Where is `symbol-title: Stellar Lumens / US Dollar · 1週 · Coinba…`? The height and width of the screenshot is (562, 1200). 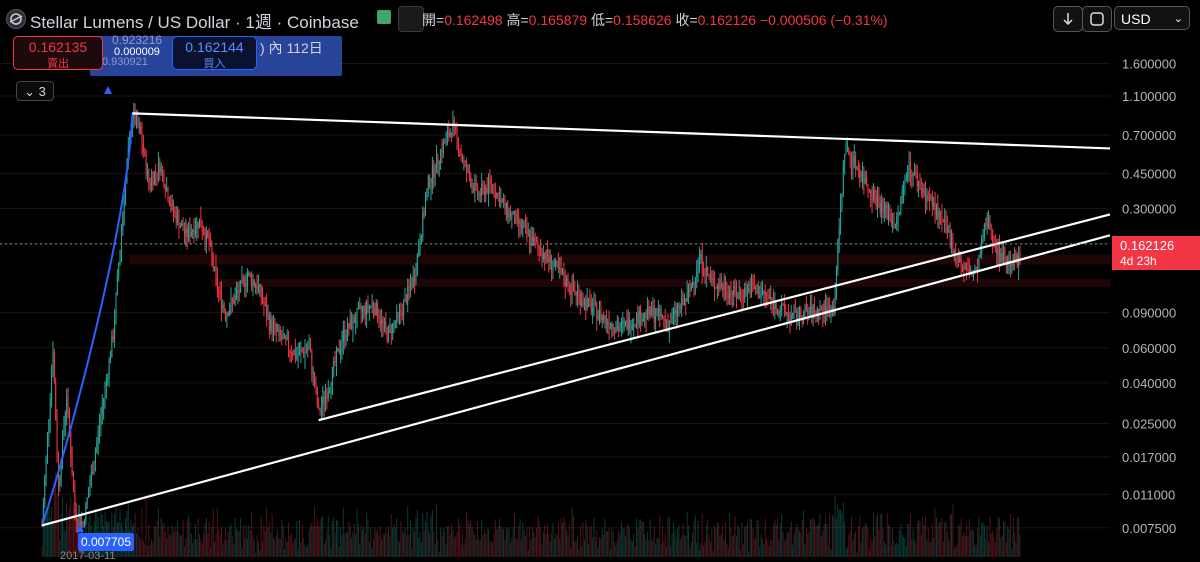 symbol-title: Stellar Lumens / US Dollar · 1週 · Coinba… is located at coordinates (194, 22).